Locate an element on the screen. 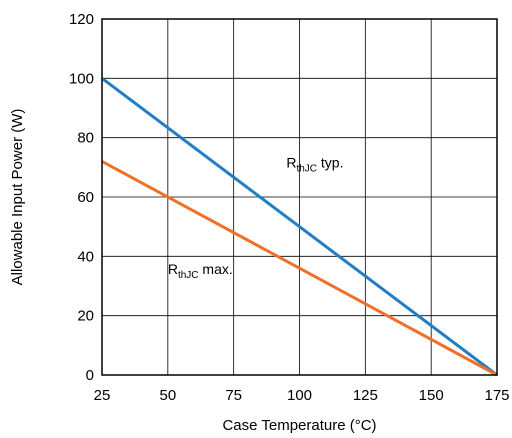 Image resolution: width=512 pixels, height=438 pixels. series-label-1: RthJC typ. is located at coordinates (314, 164).